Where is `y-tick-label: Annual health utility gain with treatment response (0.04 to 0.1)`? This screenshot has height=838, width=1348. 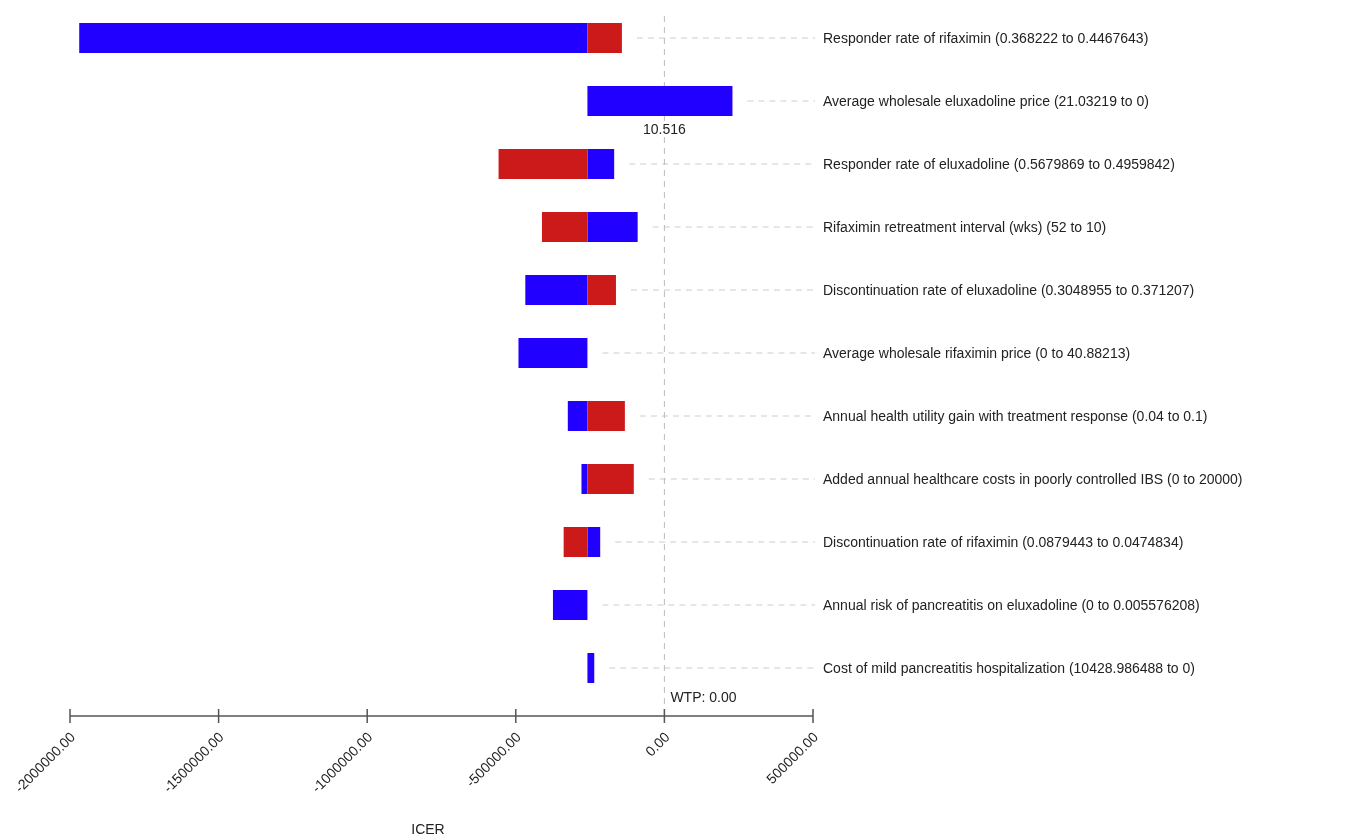
y-tick-label: Annual health utility gain with treatment response (0.04 to 0.1) is located at coordinates (1015, 415).